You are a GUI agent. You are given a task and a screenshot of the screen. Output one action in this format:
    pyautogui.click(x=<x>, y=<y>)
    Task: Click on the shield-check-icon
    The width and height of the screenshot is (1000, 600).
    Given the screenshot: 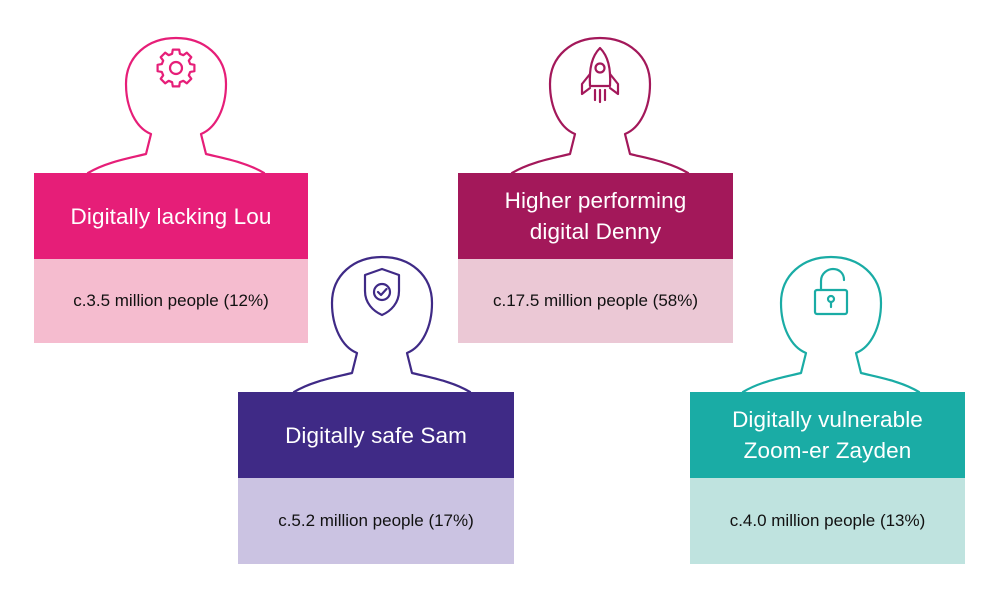 What is the action you would take?
    pyautogui.click(x=382, y=292)
    